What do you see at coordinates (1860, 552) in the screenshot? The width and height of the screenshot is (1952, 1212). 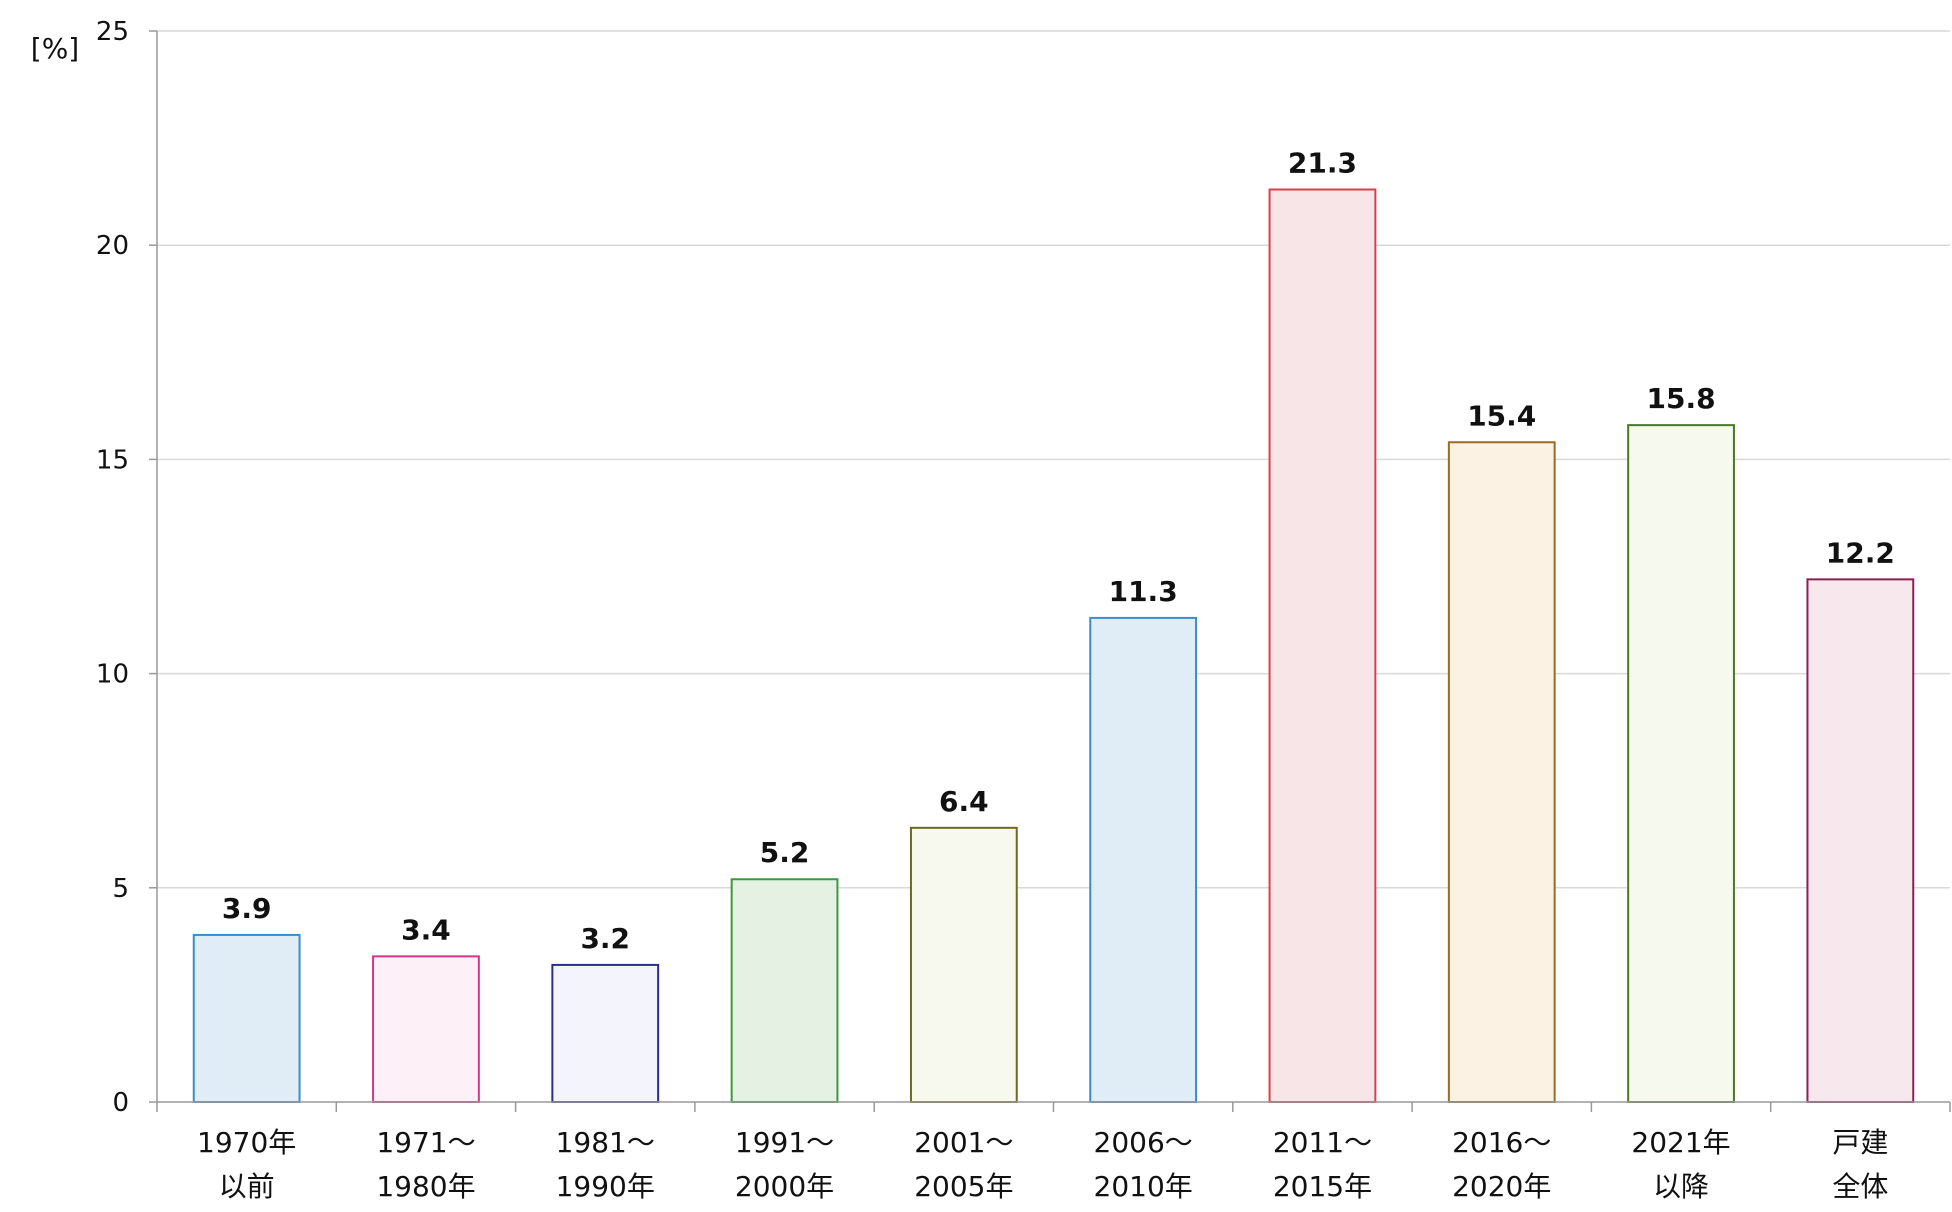 I see `data-label: 12.2` at bounding box center [1860, 552].